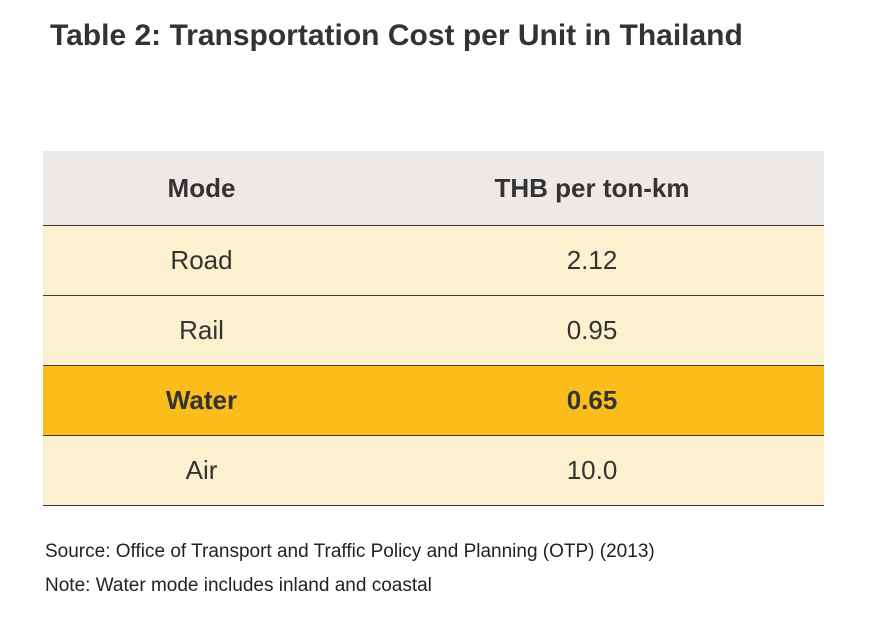 The width and height of the screenshot is (870, 617). I want to click on cost-cell: 0.95, so click(592, 330).